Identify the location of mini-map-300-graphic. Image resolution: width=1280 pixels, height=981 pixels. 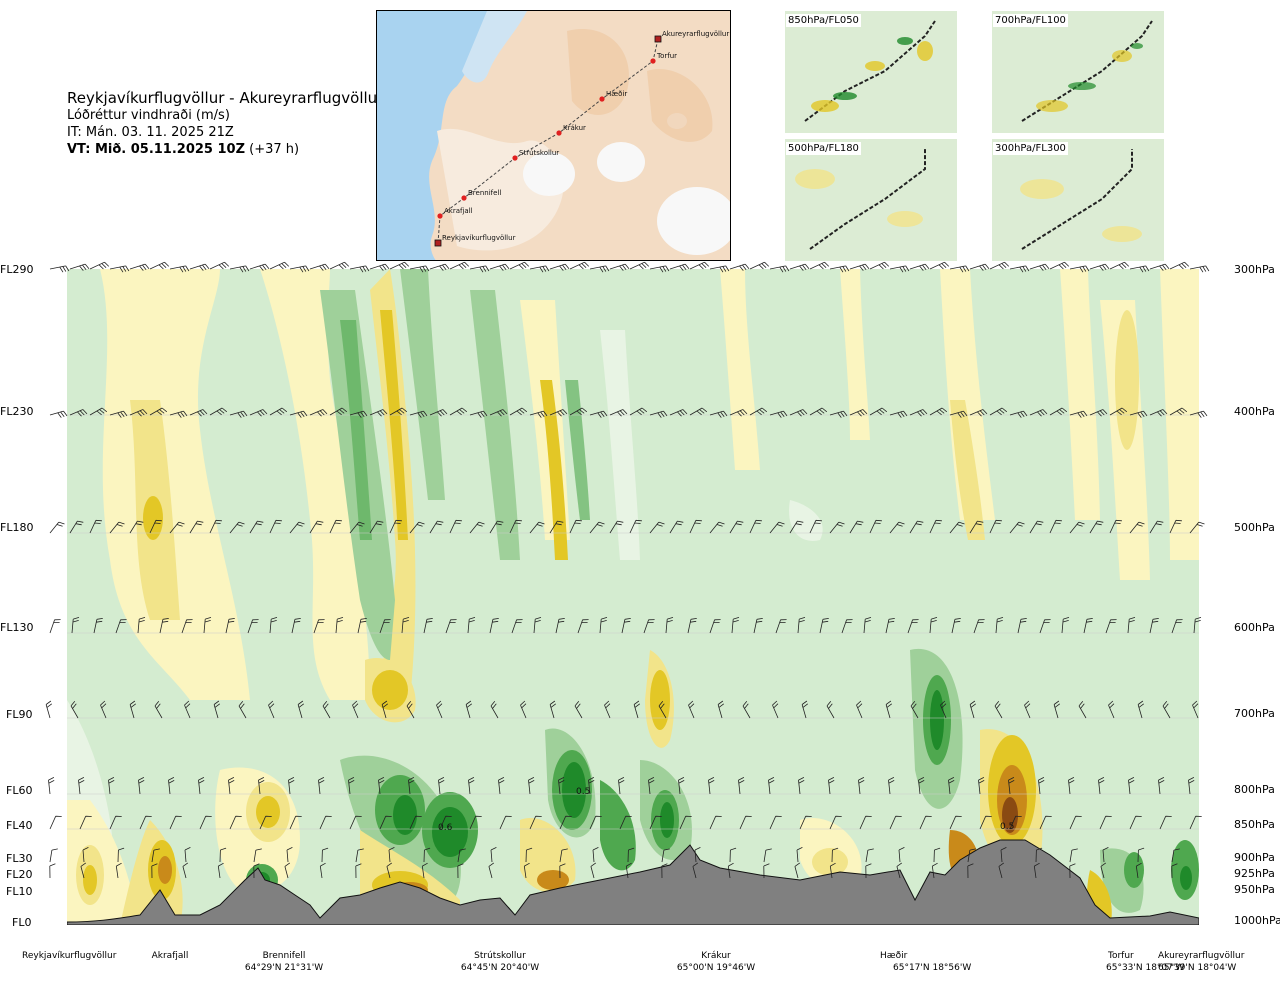
(1078, 200).